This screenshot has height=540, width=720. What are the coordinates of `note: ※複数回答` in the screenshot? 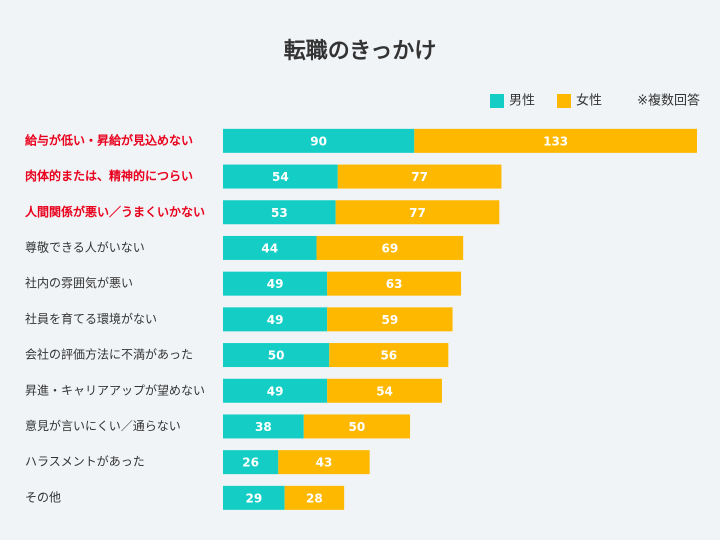 It's located at (668, 101).